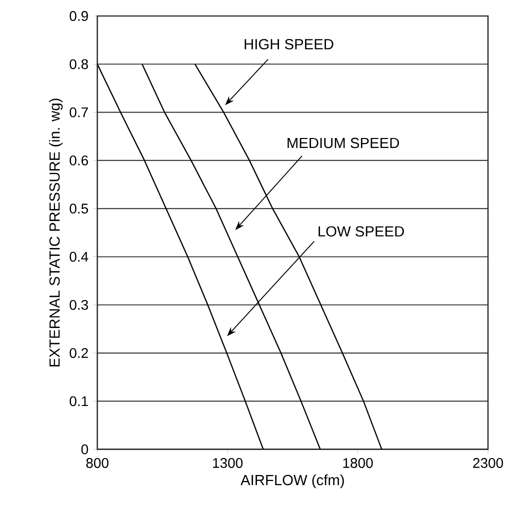 The height and width of the screenshot is (516, 515). Describe the element at coordinates (56, 232) in the screenshot. I see `y-axis-title: EXTERNAL STATIC PRESSURE (in. wg)` at that location.